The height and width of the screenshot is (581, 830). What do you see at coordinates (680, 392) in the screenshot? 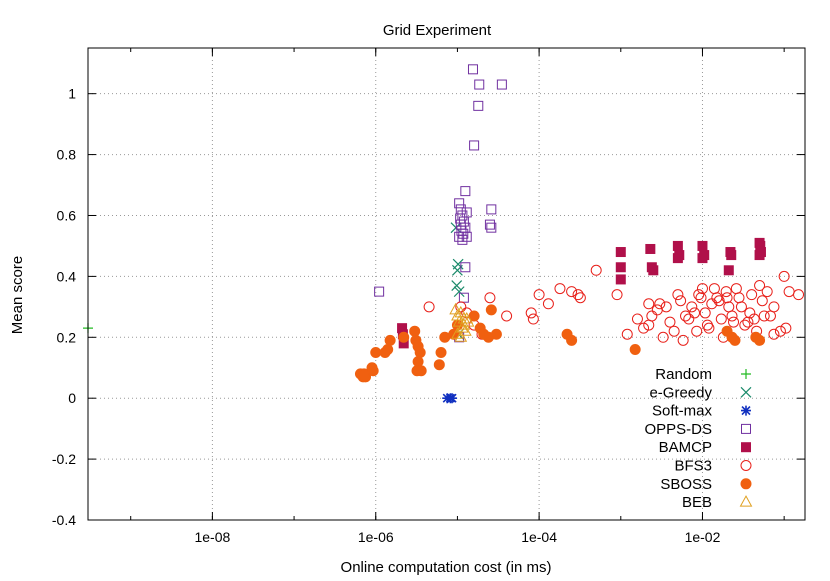
I see `legend-label: e-Greedy` at bounding box center [680, 392].